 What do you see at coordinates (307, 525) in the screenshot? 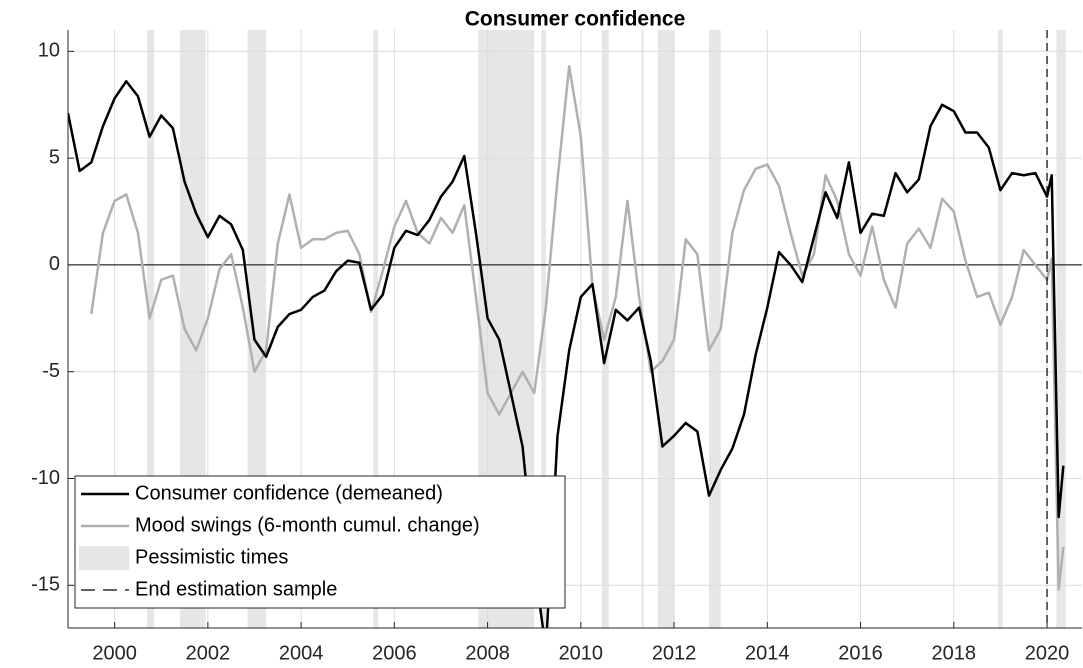
I see `legend-label: Mood swings (6-month cumul. change)` at bounding box center [307, 525].